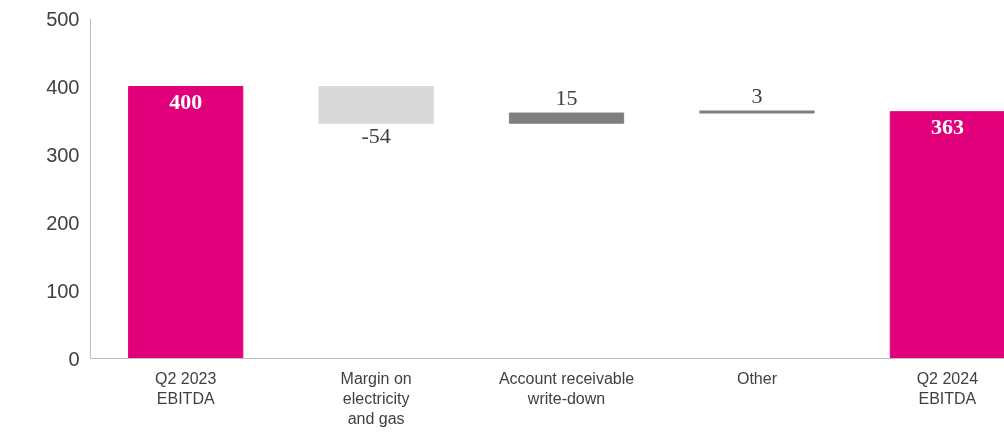  I want to click on data-label: 363, so click(947, 126).